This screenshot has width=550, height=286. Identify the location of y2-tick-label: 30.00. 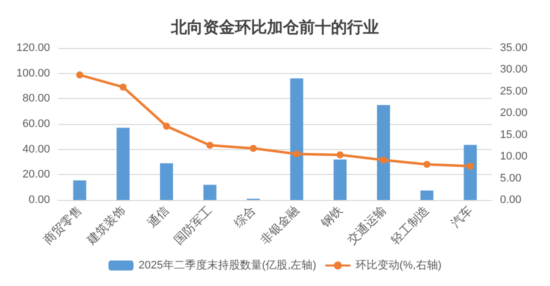
(514, 70).